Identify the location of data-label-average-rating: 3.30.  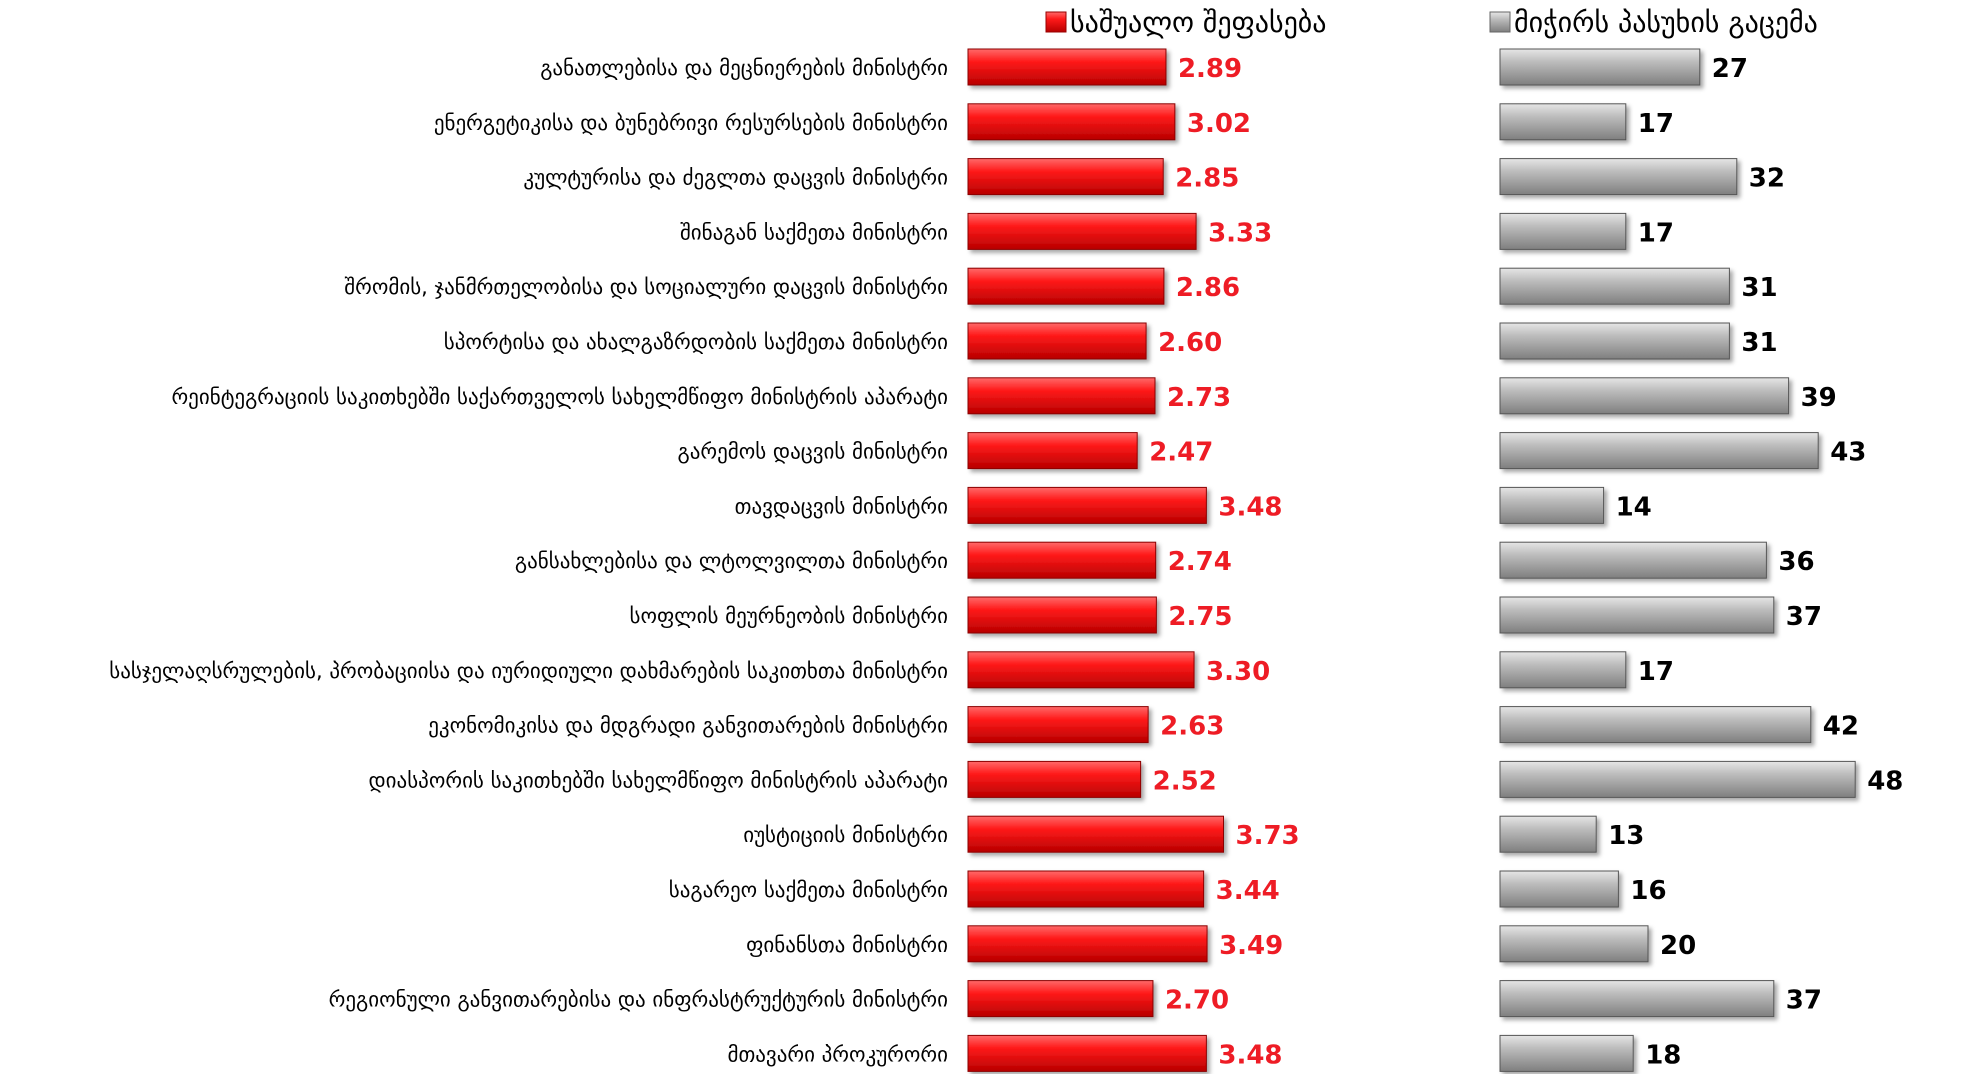
(1238, 672).